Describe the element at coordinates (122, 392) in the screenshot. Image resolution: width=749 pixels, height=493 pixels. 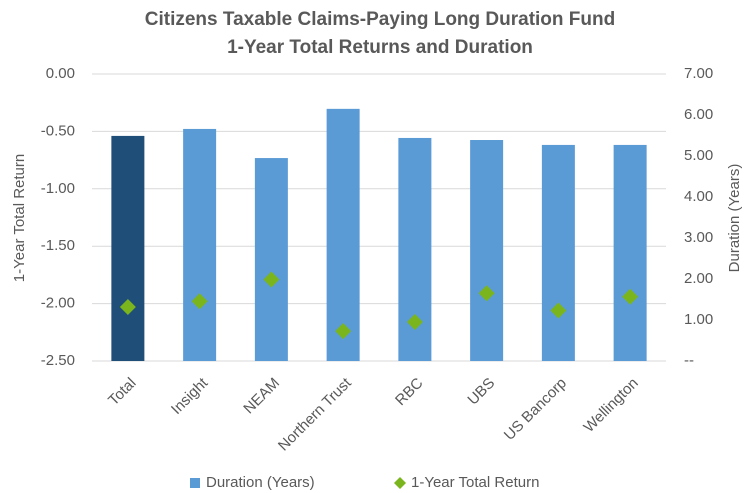
I see `x-tick-label: Total` at that location.